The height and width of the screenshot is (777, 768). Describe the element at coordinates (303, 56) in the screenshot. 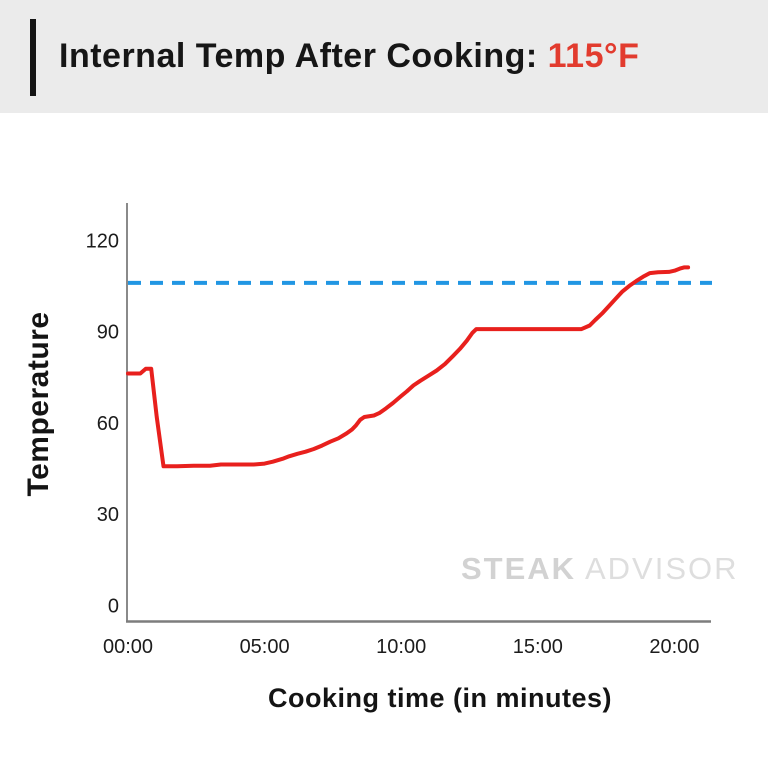

I see `page-title-text: Internal Temp After Cooking:` at that location.